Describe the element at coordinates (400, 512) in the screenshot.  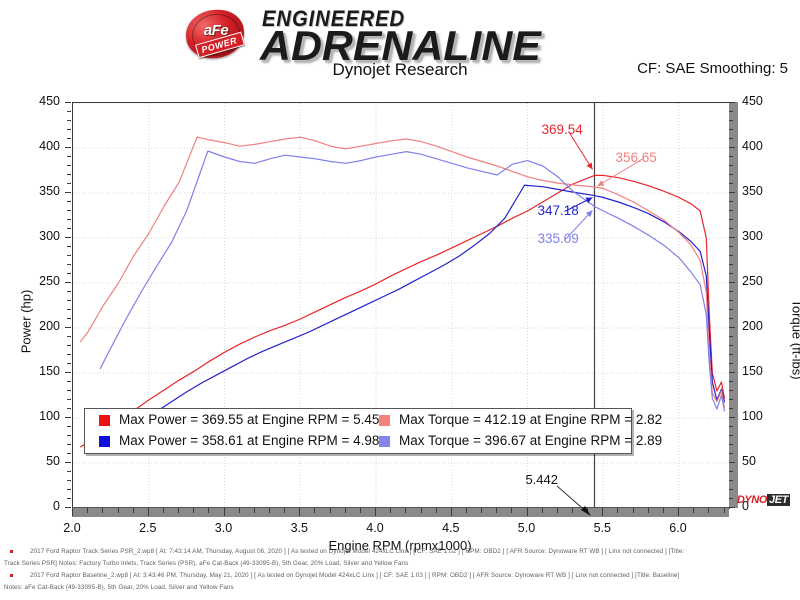
I see `x-axis-strip` at that location.